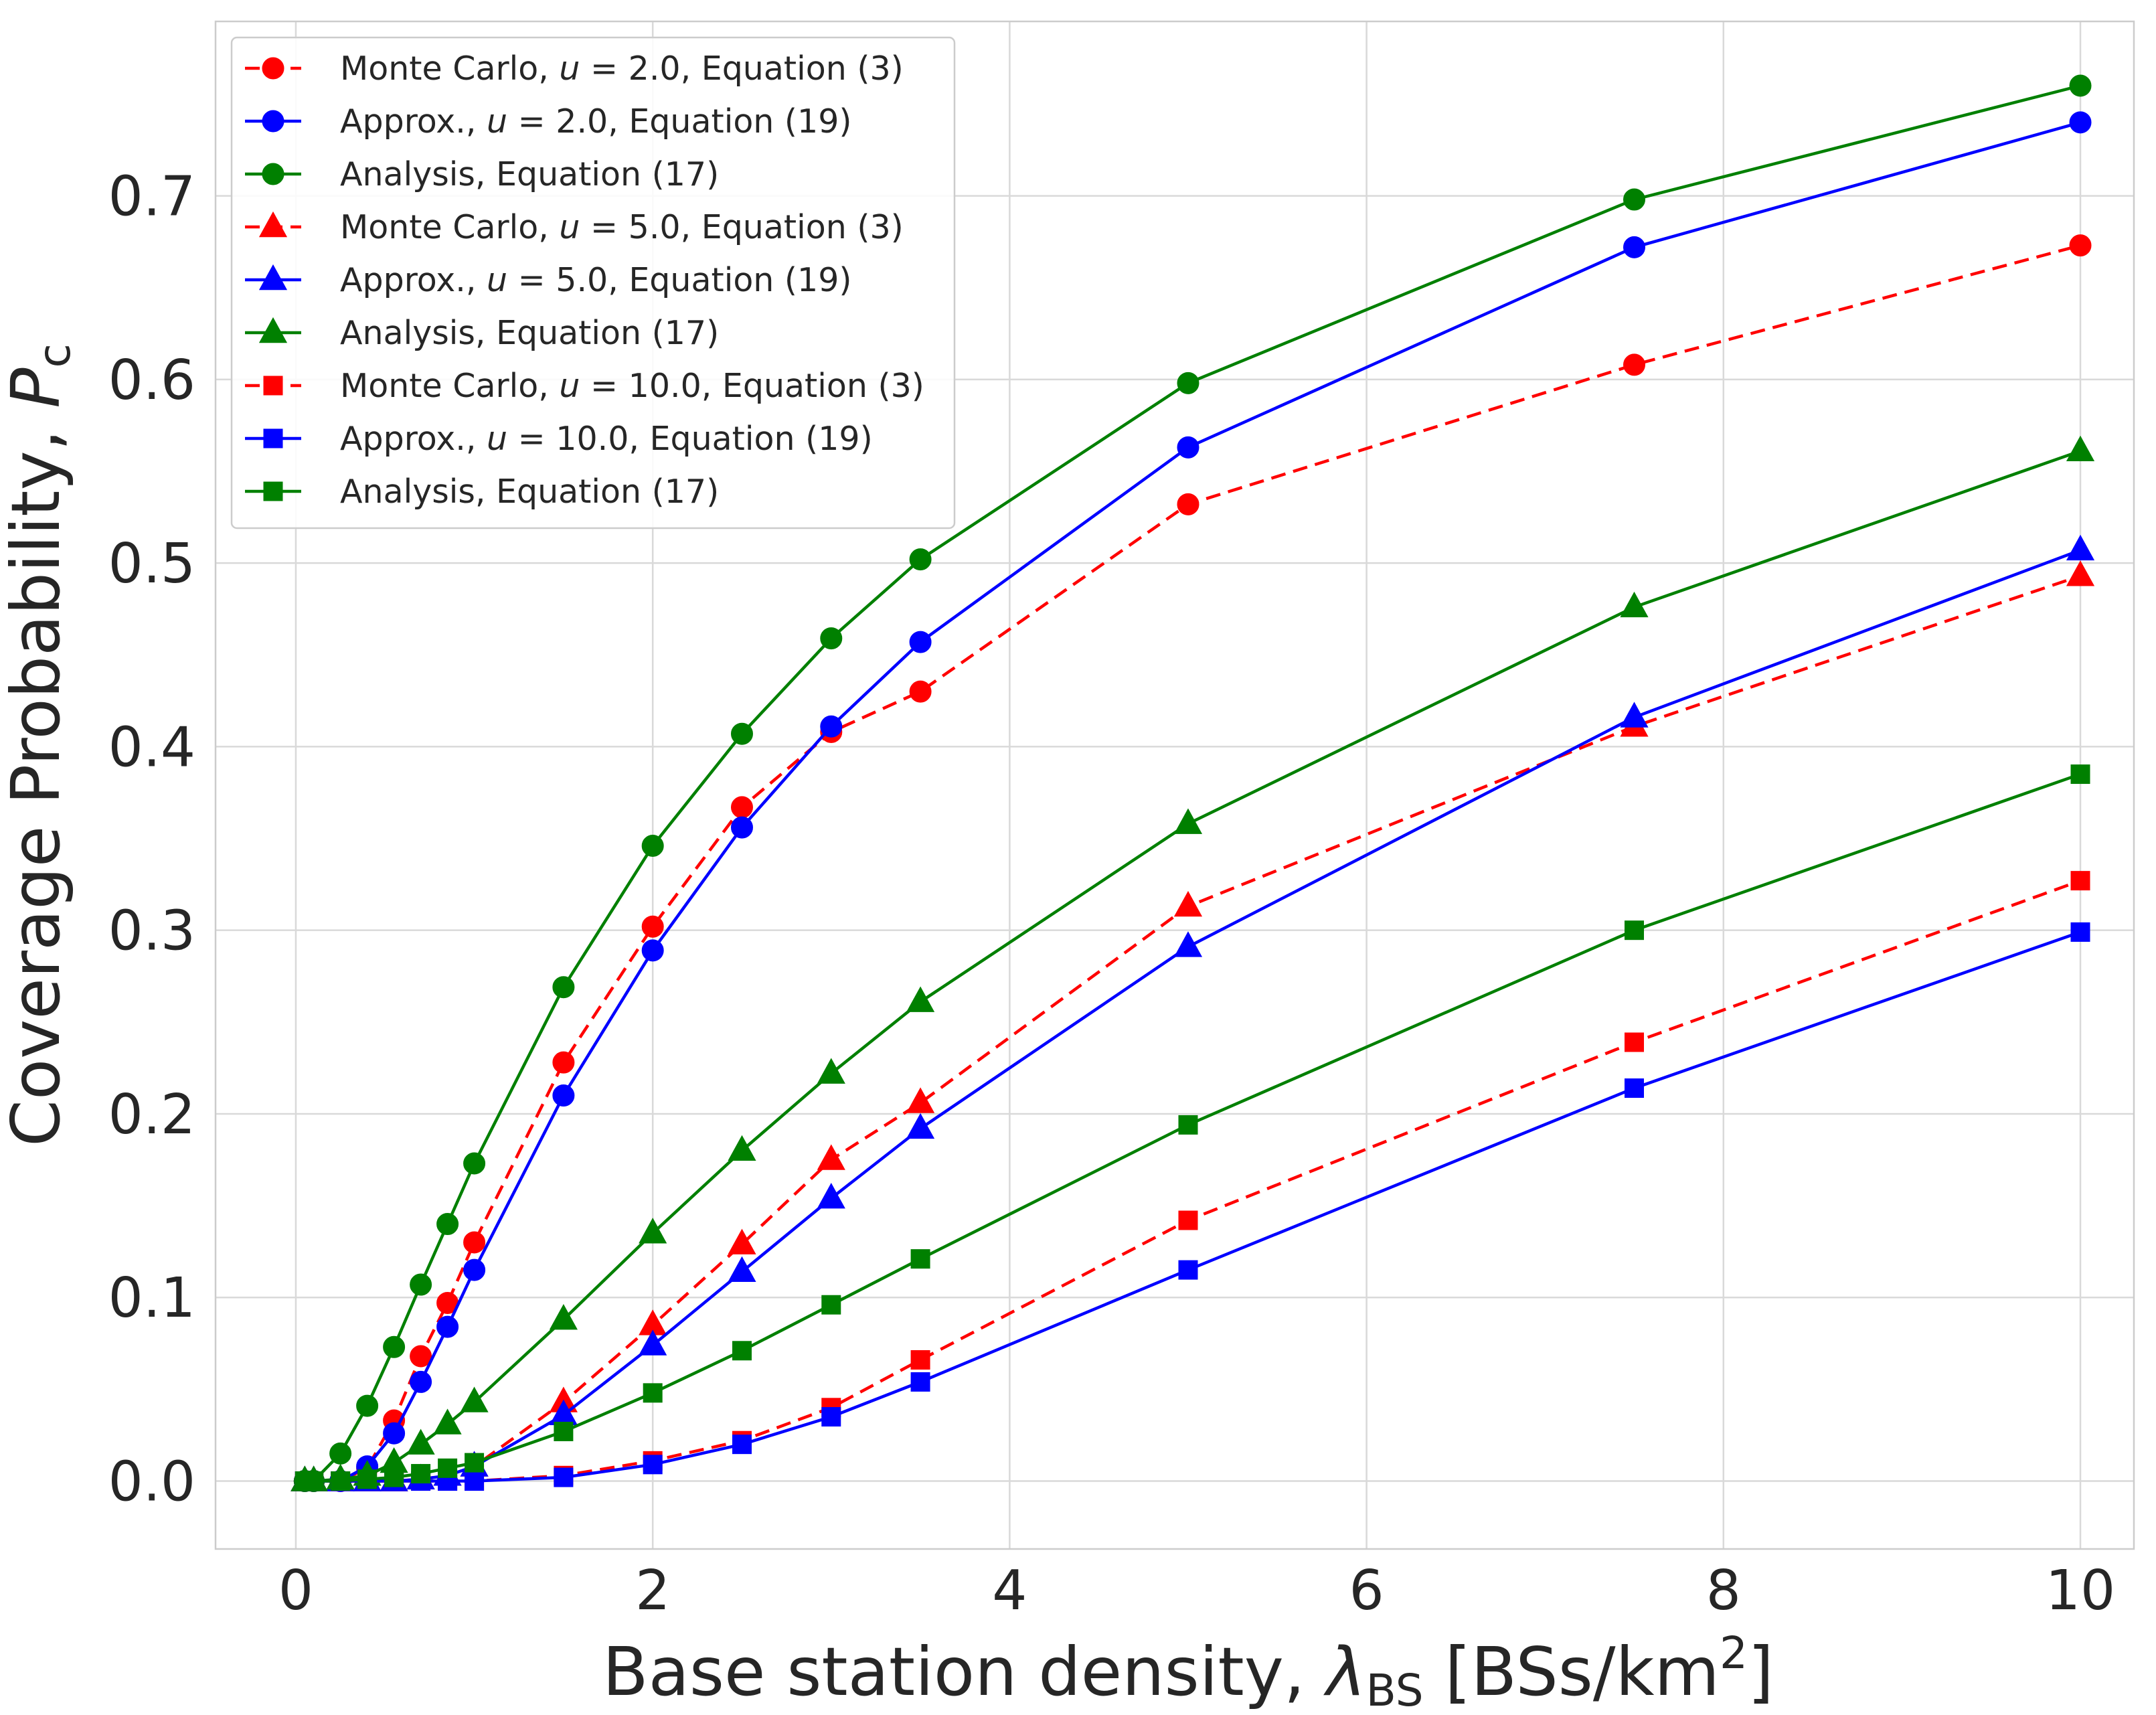  What do you see at coordinates (2080, 1591) in the screenshot?
I see `x-tick-label: 10` at bounding box center [2080, 1591].